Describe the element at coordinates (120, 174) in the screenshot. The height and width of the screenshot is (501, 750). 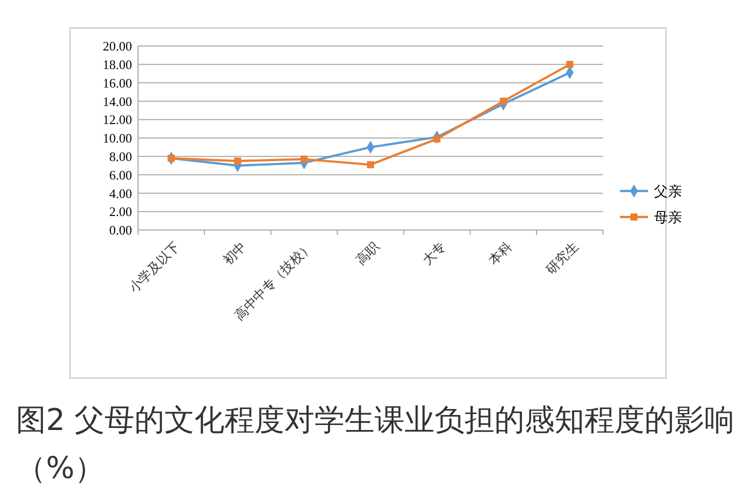
I see `y-tick-label: 6.00` at that location.